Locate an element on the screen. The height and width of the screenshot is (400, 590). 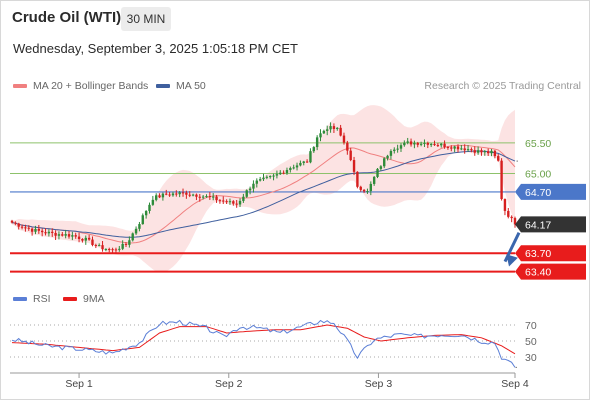
legend-ma20-label: MA 20 + Bollinger Bands is located at coordinates (91, 86).